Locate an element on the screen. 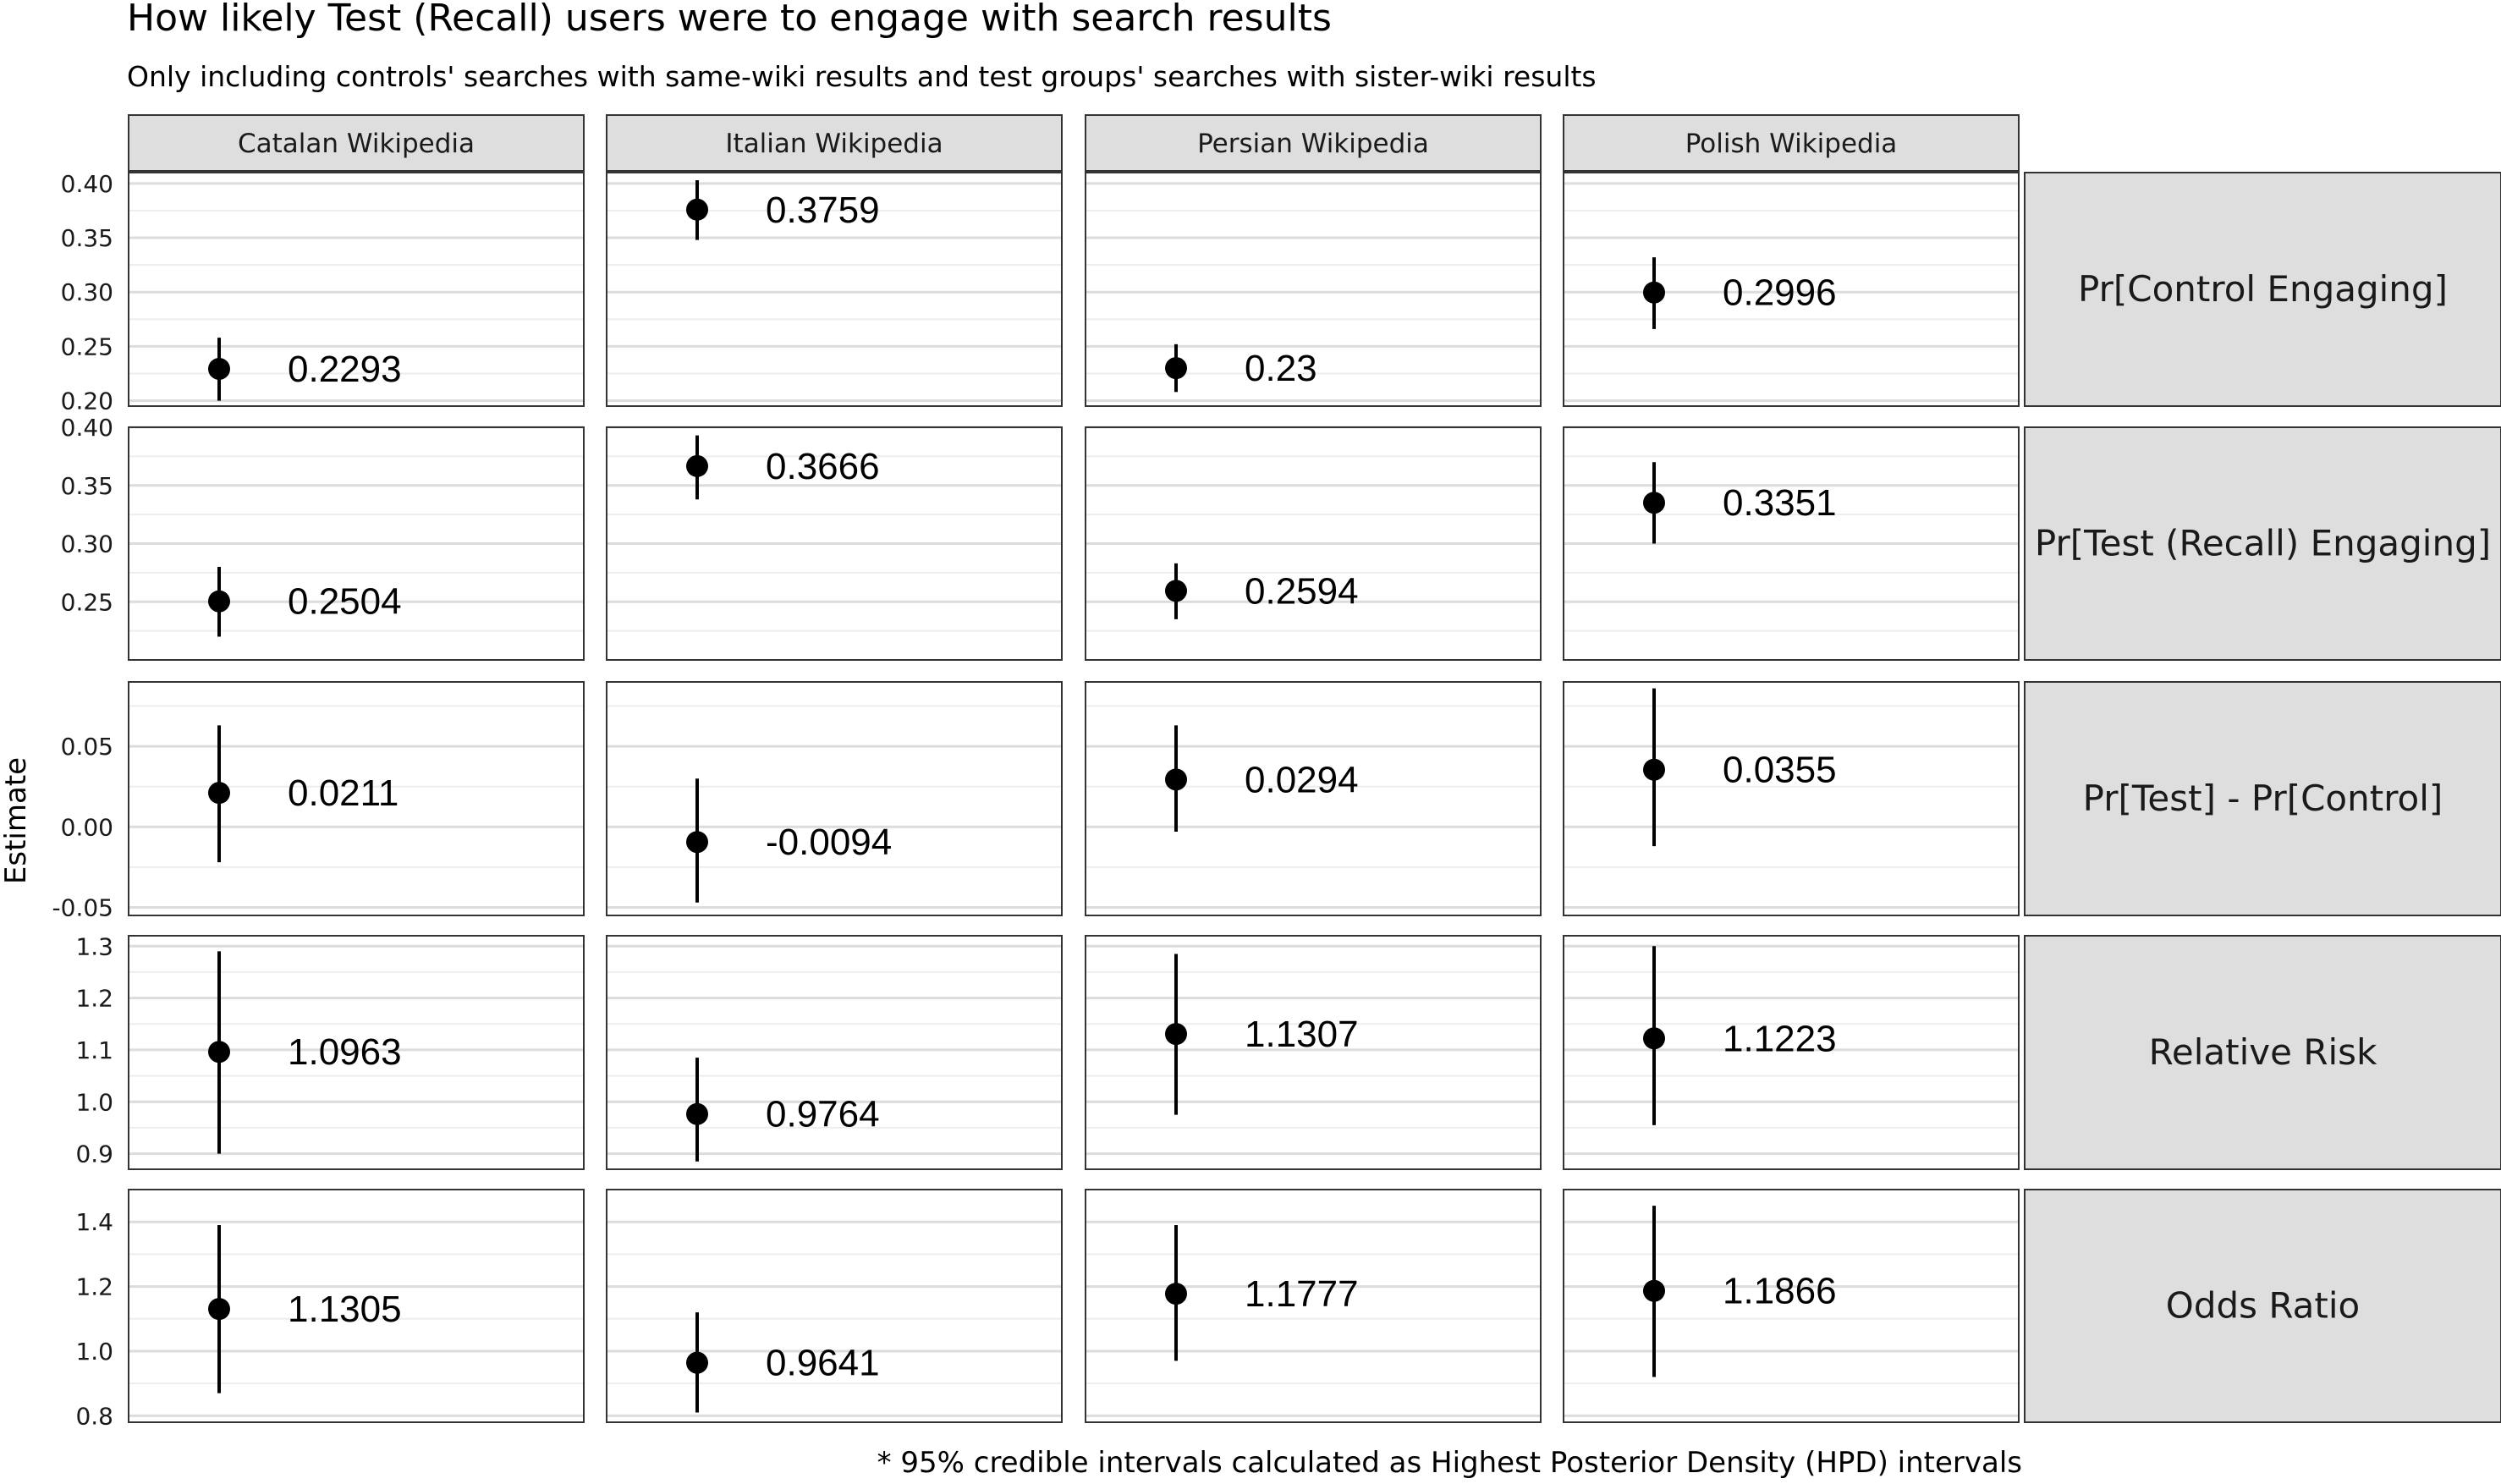  row-strip-label: Relative Risk is located at coordinates (2263, 1052).